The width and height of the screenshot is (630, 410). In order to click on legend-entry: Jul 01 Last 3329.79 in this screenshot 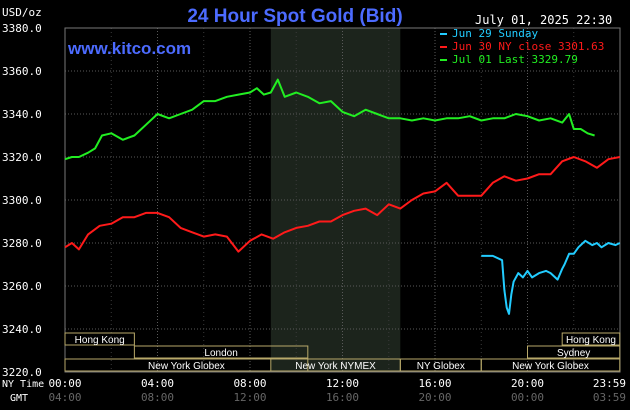, I will do `click(515, 59)`.